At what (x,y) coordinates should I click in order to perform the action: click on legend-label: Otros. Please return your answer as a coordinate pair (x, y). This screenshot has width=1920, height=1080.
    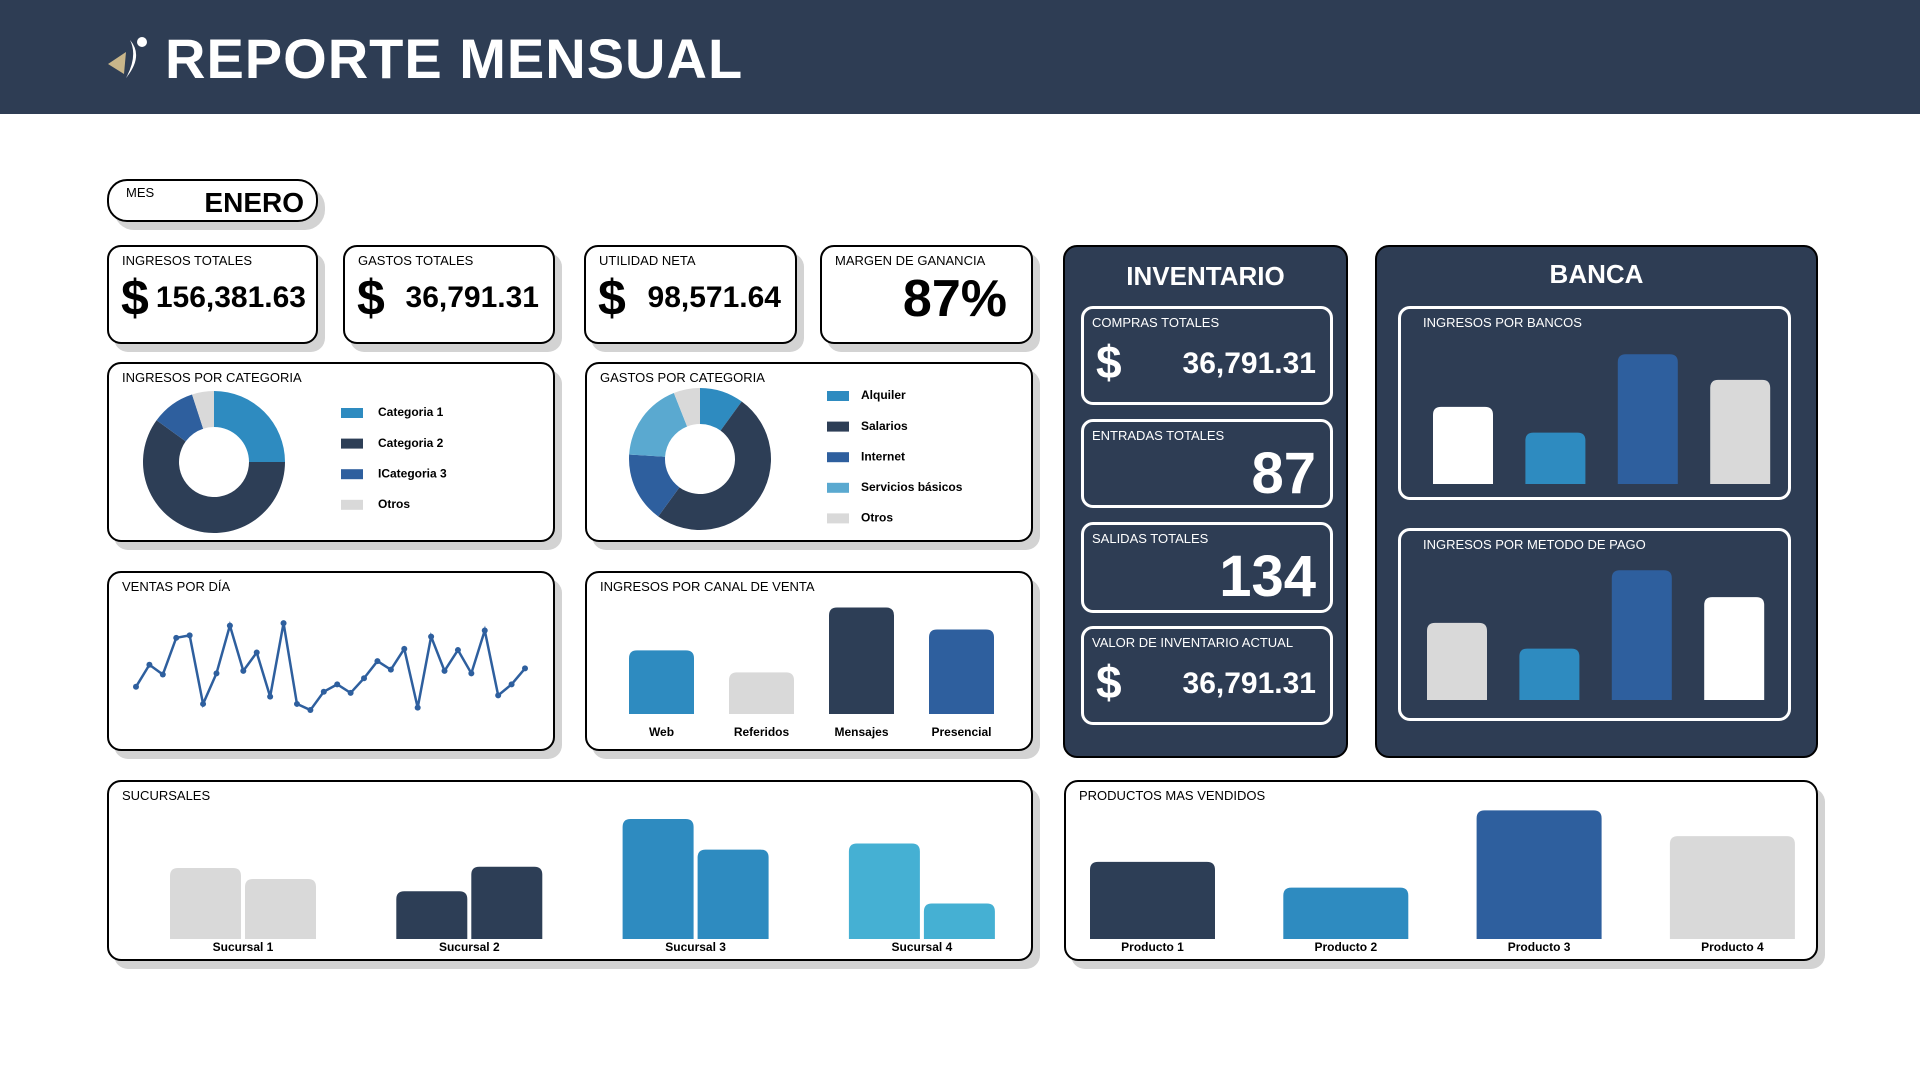
    Looking at the image, I should click on (877, 518).